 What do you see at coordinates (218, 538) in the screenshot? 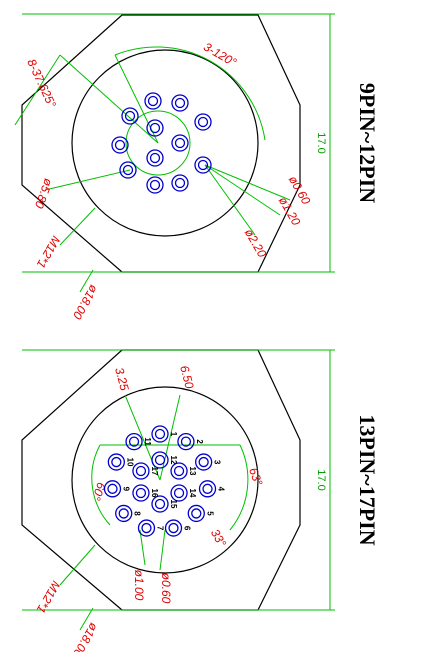
I see `dim-label: 33°` at bounding box center [218, 538].